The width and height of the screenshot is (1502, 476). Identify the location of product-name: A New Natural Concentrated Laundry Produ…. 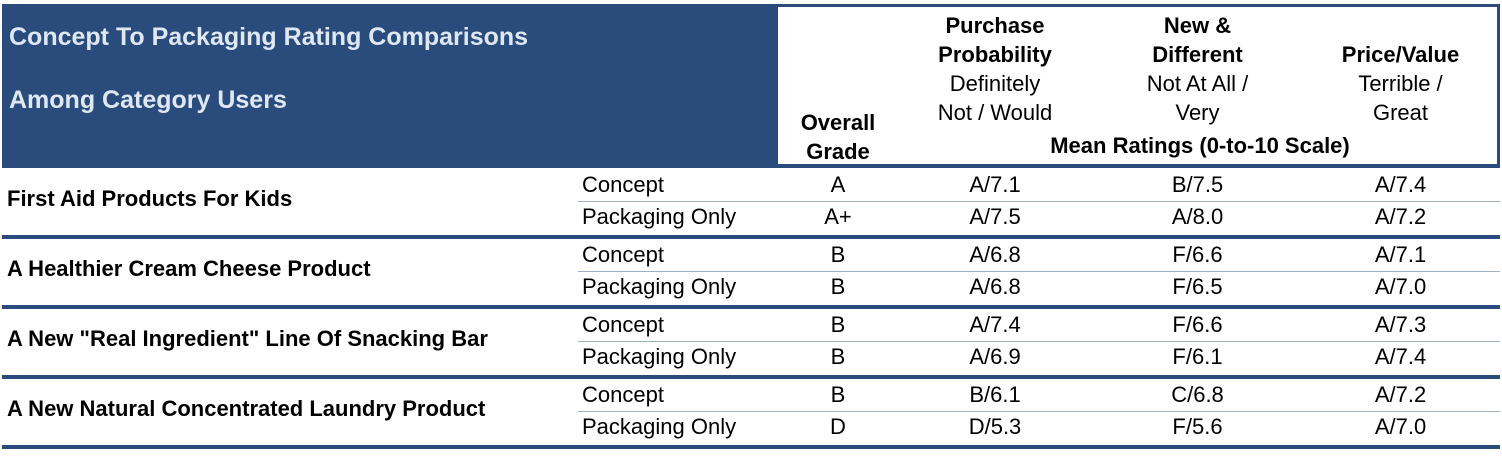
(246, 408).